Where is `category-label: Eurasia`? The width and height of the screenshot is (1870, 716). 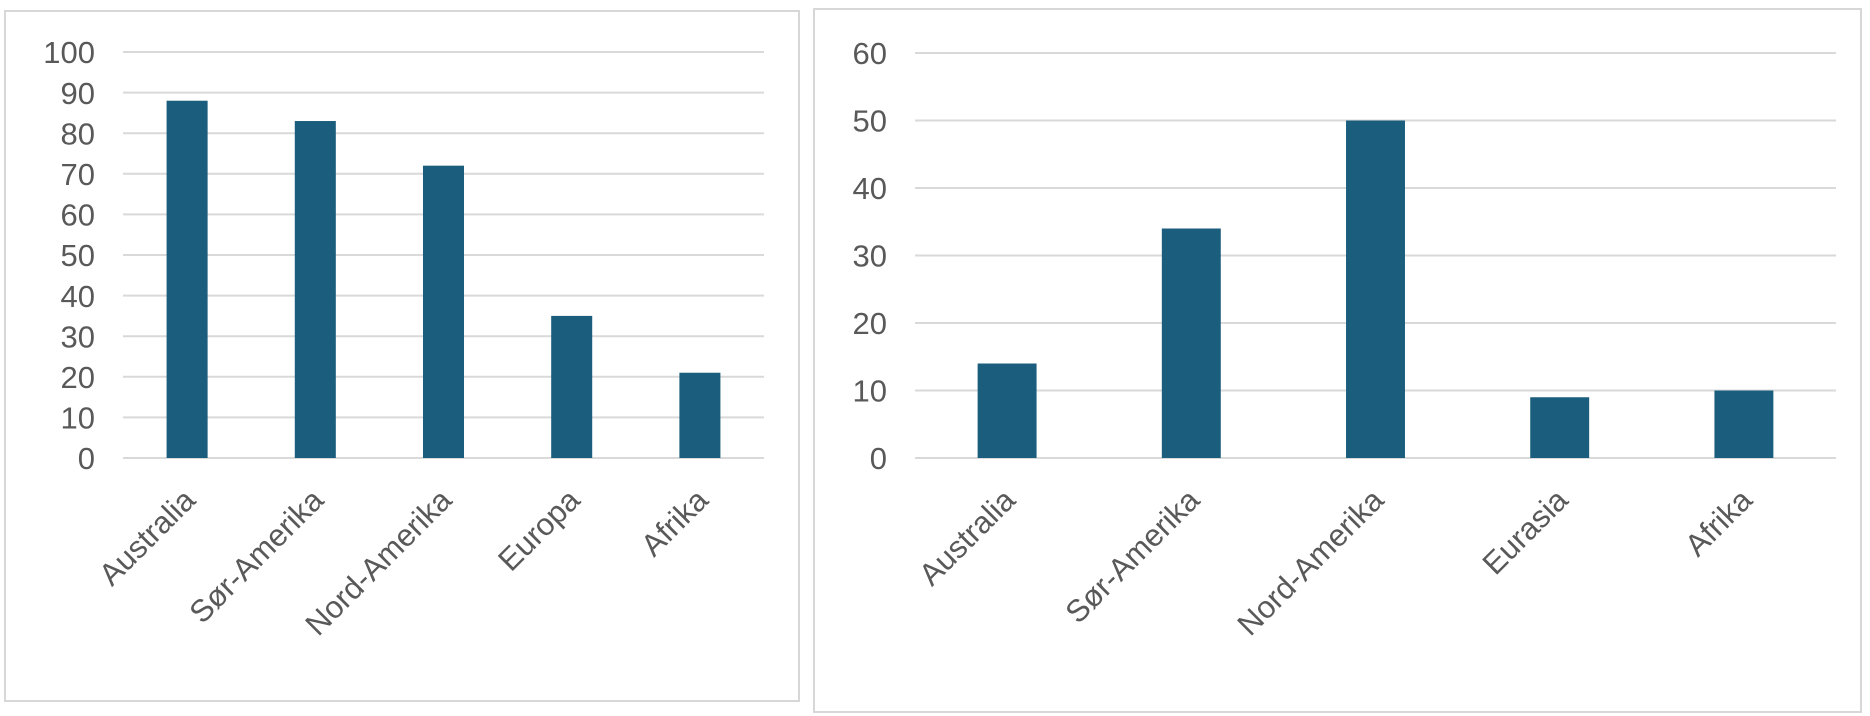
category-label: Eurasia is located at coordinates (1526, 532).